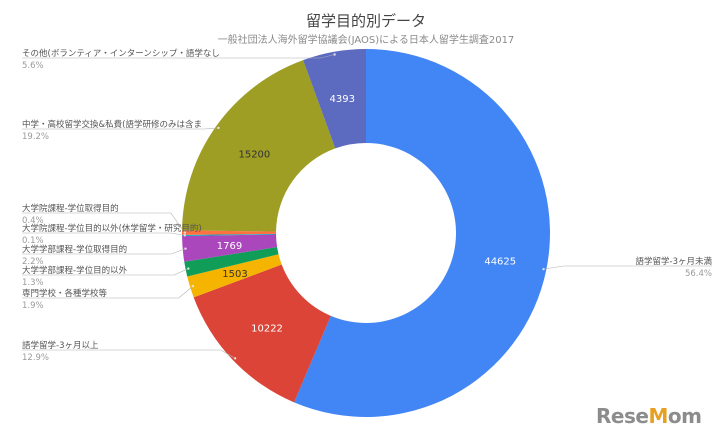 This screenshot has height=439, width=720. I want to click on slice-name-label-6: 大学院課程-学位取得目的, so click(70, 208).